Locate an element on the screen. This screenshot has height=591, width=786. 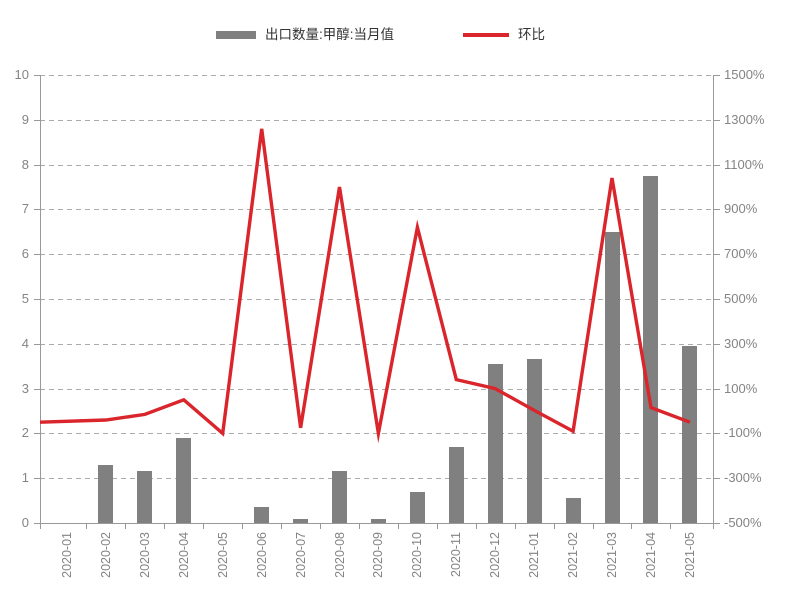
y-axis-left-tick-label: 7 is located at coordinates (25, 209).